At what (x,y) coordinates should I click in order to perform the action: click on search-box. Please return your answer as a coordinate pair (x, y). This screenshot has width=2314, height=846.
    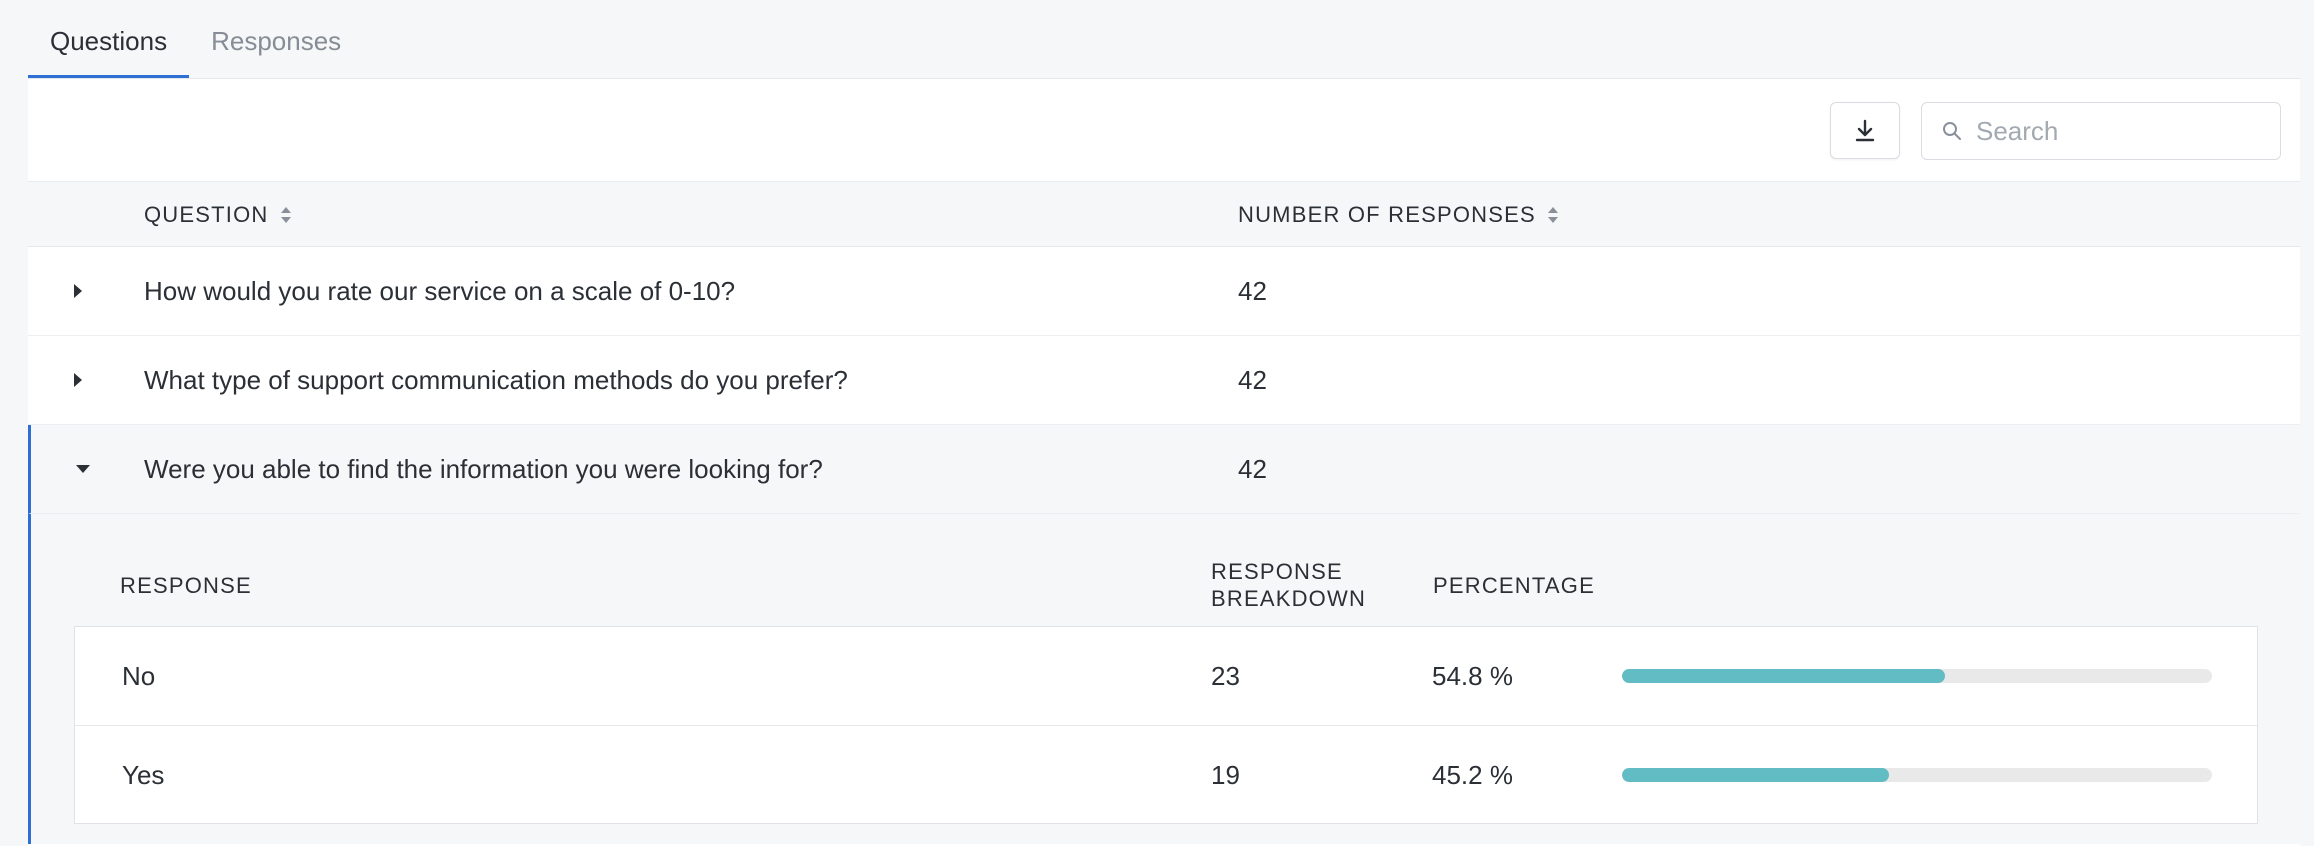
    Looking at the image, I should click on (2101, 131).